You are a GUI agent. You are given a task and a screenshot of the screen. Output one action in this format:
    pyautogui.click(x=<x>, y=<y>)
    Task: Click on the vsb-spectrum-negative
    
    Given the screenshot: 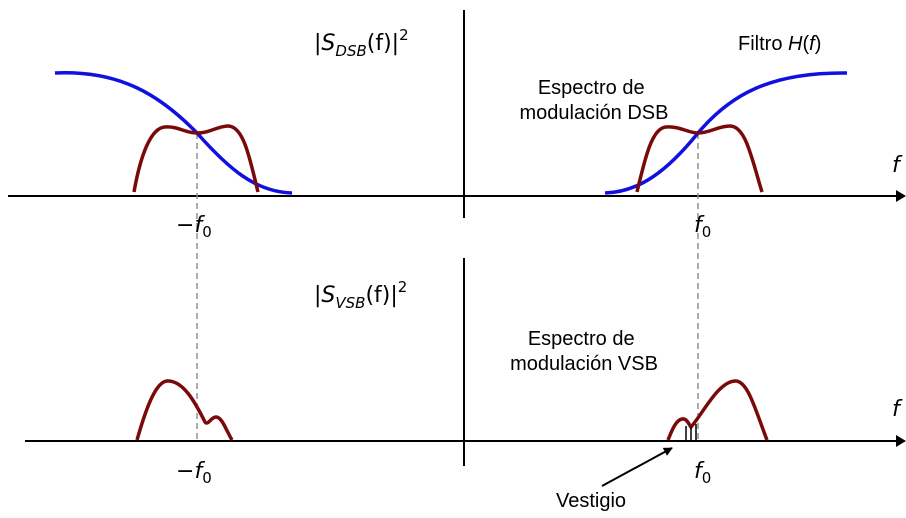 What is the action you would take?
    pyautogui.click(x=184, y=410)
    